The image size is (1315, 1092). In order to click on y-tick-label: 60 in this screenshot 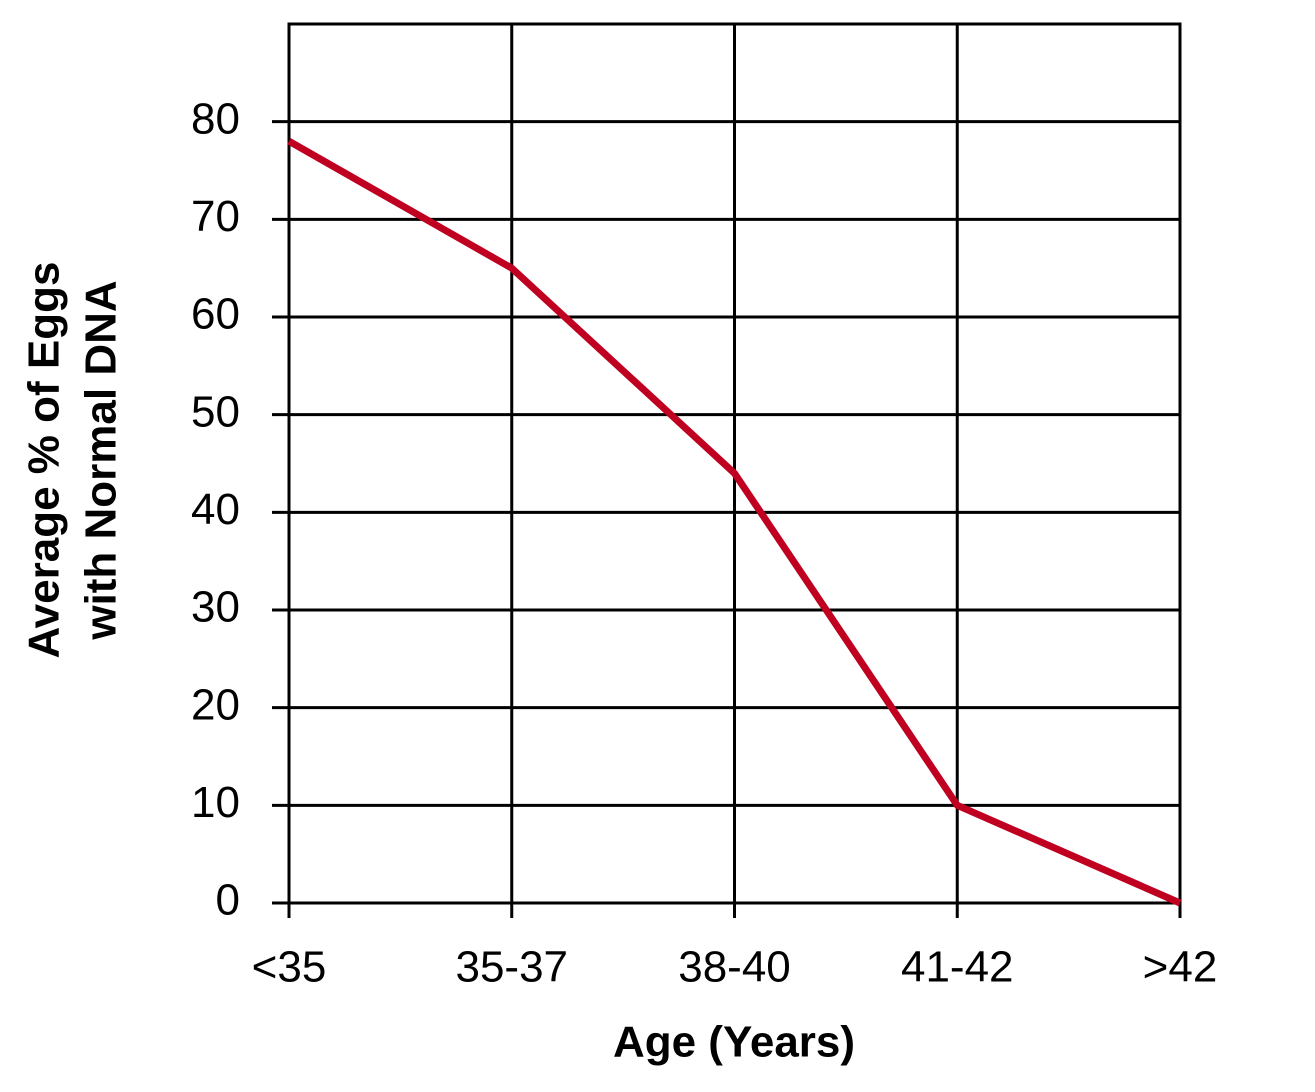, I will do `click(215, 314)`.